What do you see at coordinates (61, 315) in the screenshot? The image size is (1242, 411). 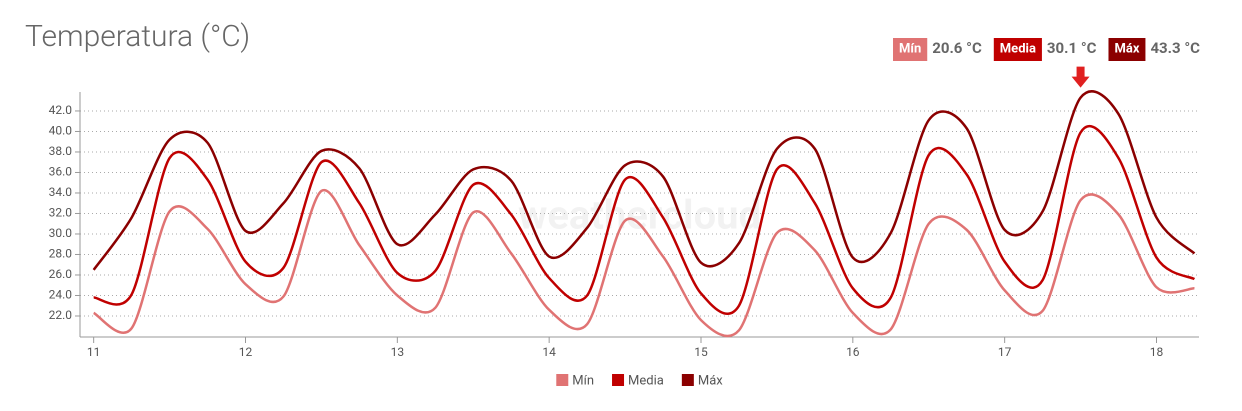 I see `y-tick-label: 22.0` at bounding box center [61, 315].